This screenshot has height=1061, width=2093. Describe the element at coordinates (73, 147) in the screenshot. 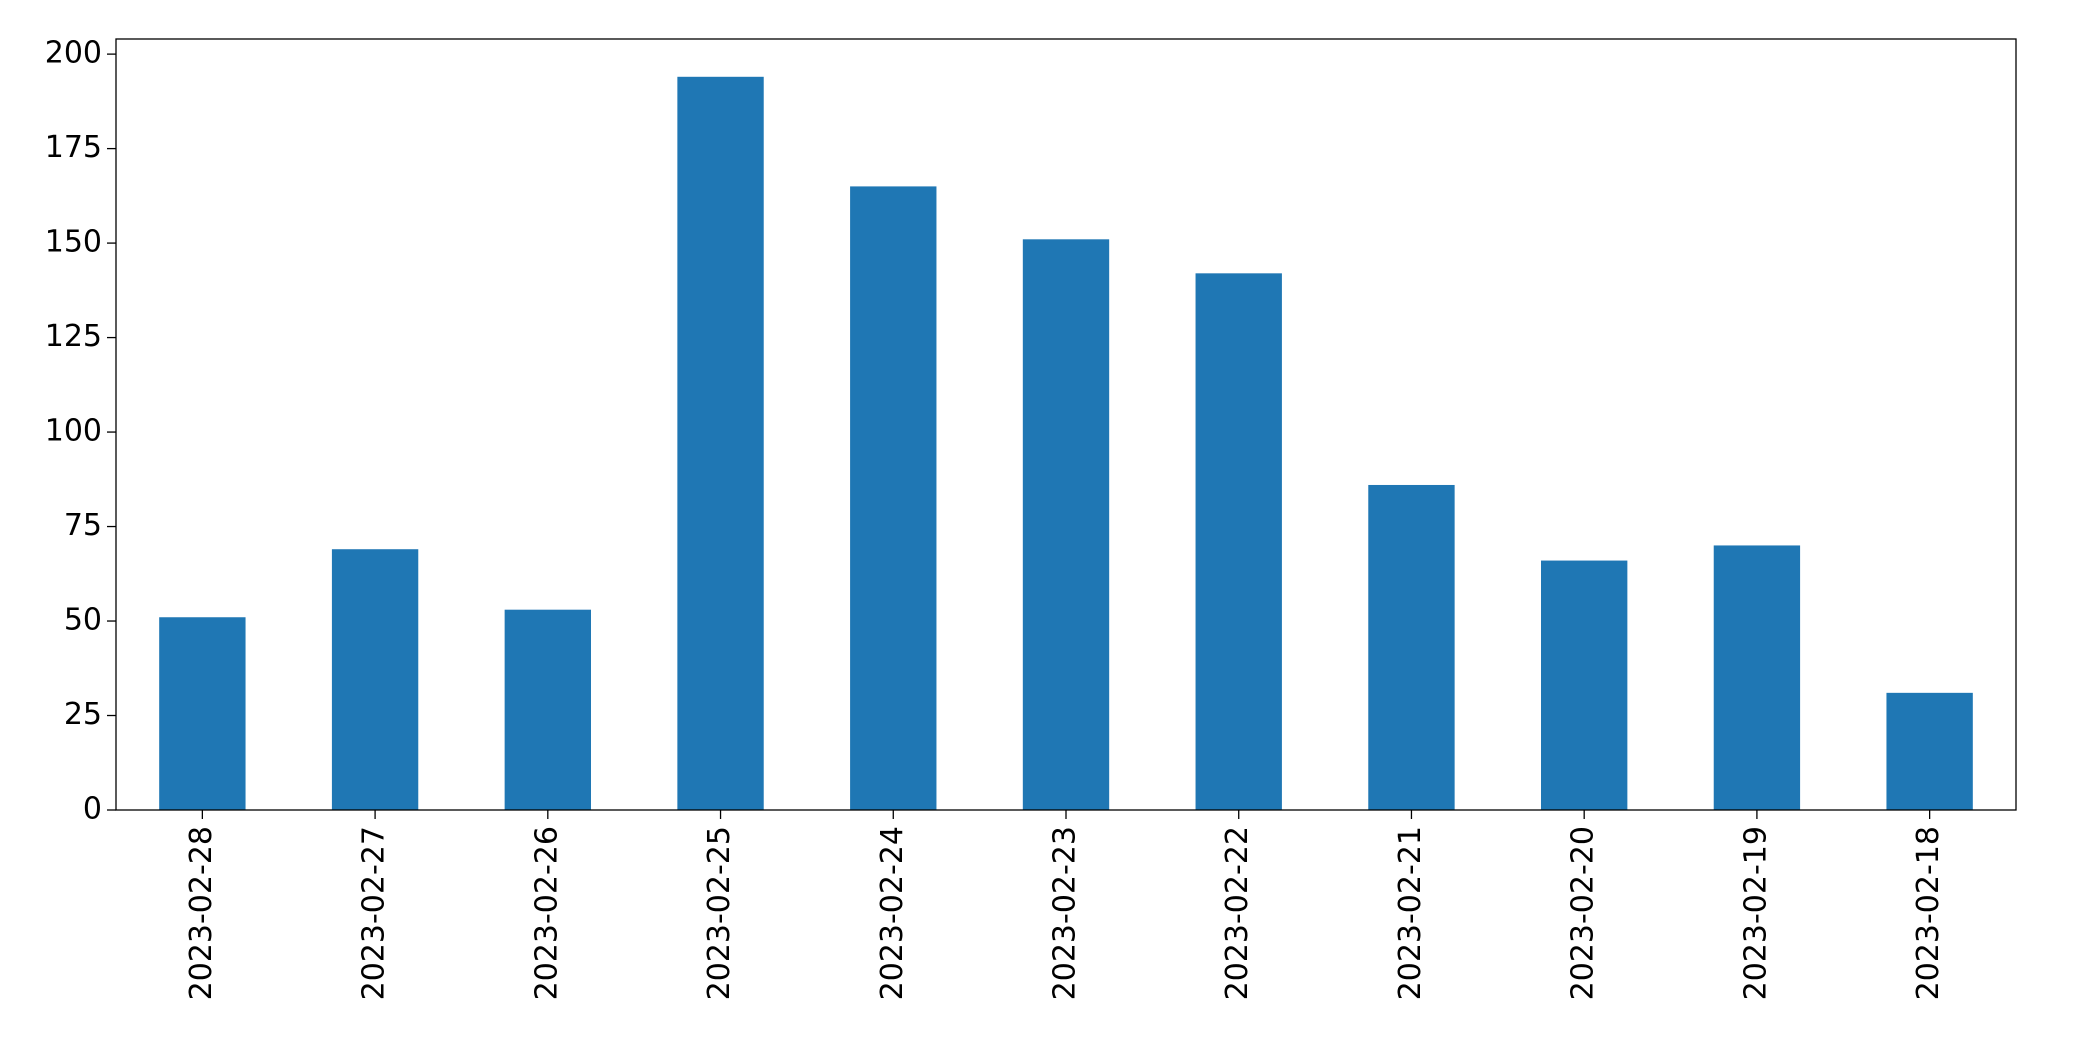

I see `y-tick-label: 175` at that location.